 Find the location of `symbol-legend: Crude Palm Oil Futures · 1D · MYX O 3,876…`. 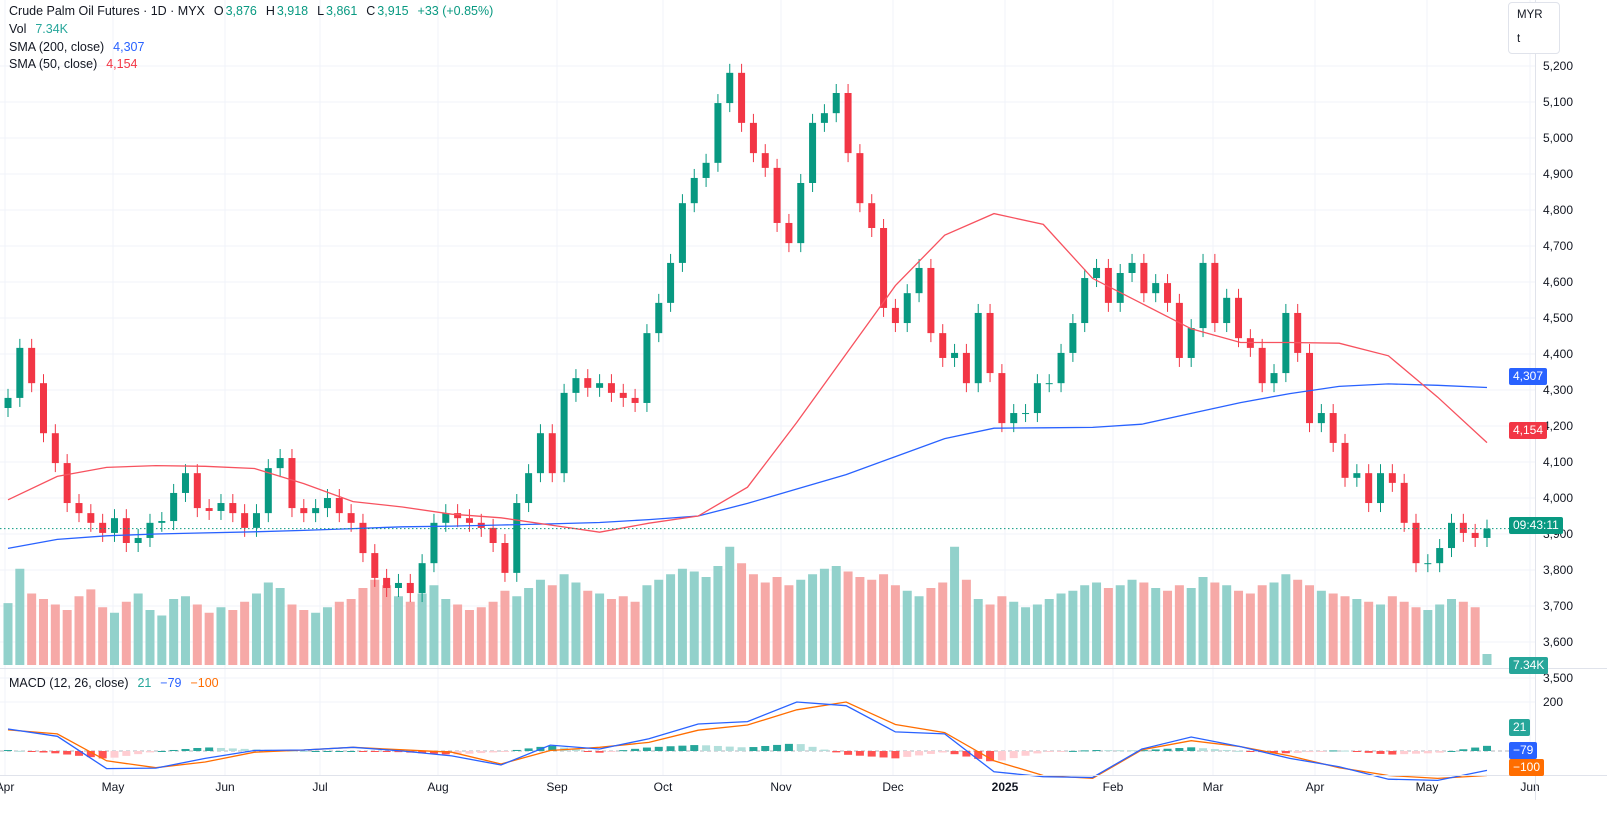

symbol-legend: Crude Palm Oil Futures · 1D · MYX O 3,876… is located at coordinates (252, 11).